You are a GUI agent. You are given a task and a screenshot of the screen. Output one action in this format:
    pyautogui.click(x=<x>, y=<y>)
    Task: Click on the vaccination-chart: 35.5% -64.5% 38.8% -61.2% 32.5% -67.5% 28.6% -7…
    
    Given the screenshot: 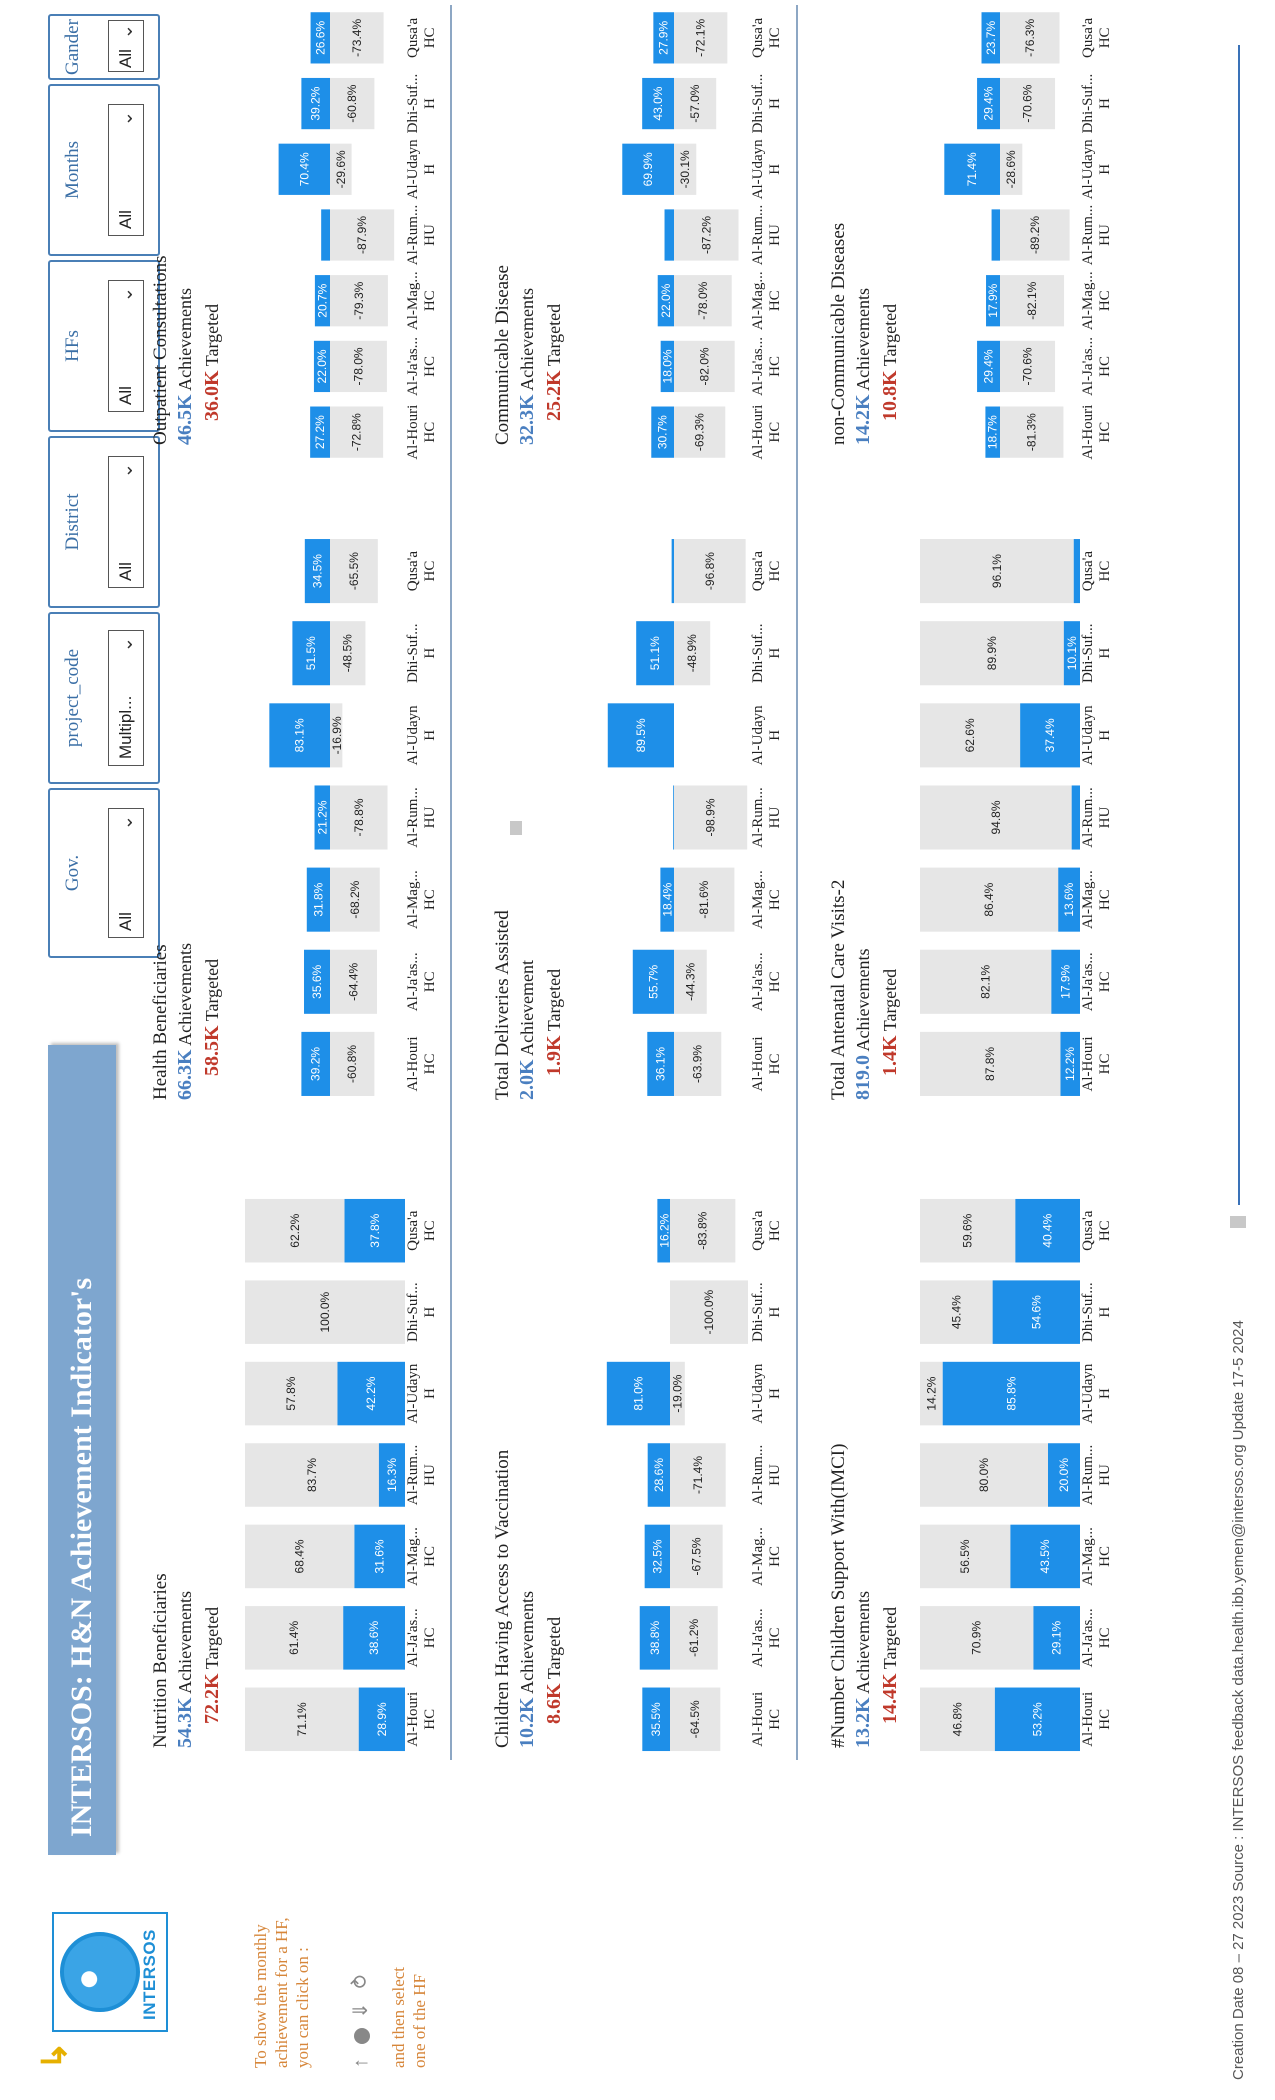 What is the action you would take?
    pyautogui.click(x=670, y=1475)
    